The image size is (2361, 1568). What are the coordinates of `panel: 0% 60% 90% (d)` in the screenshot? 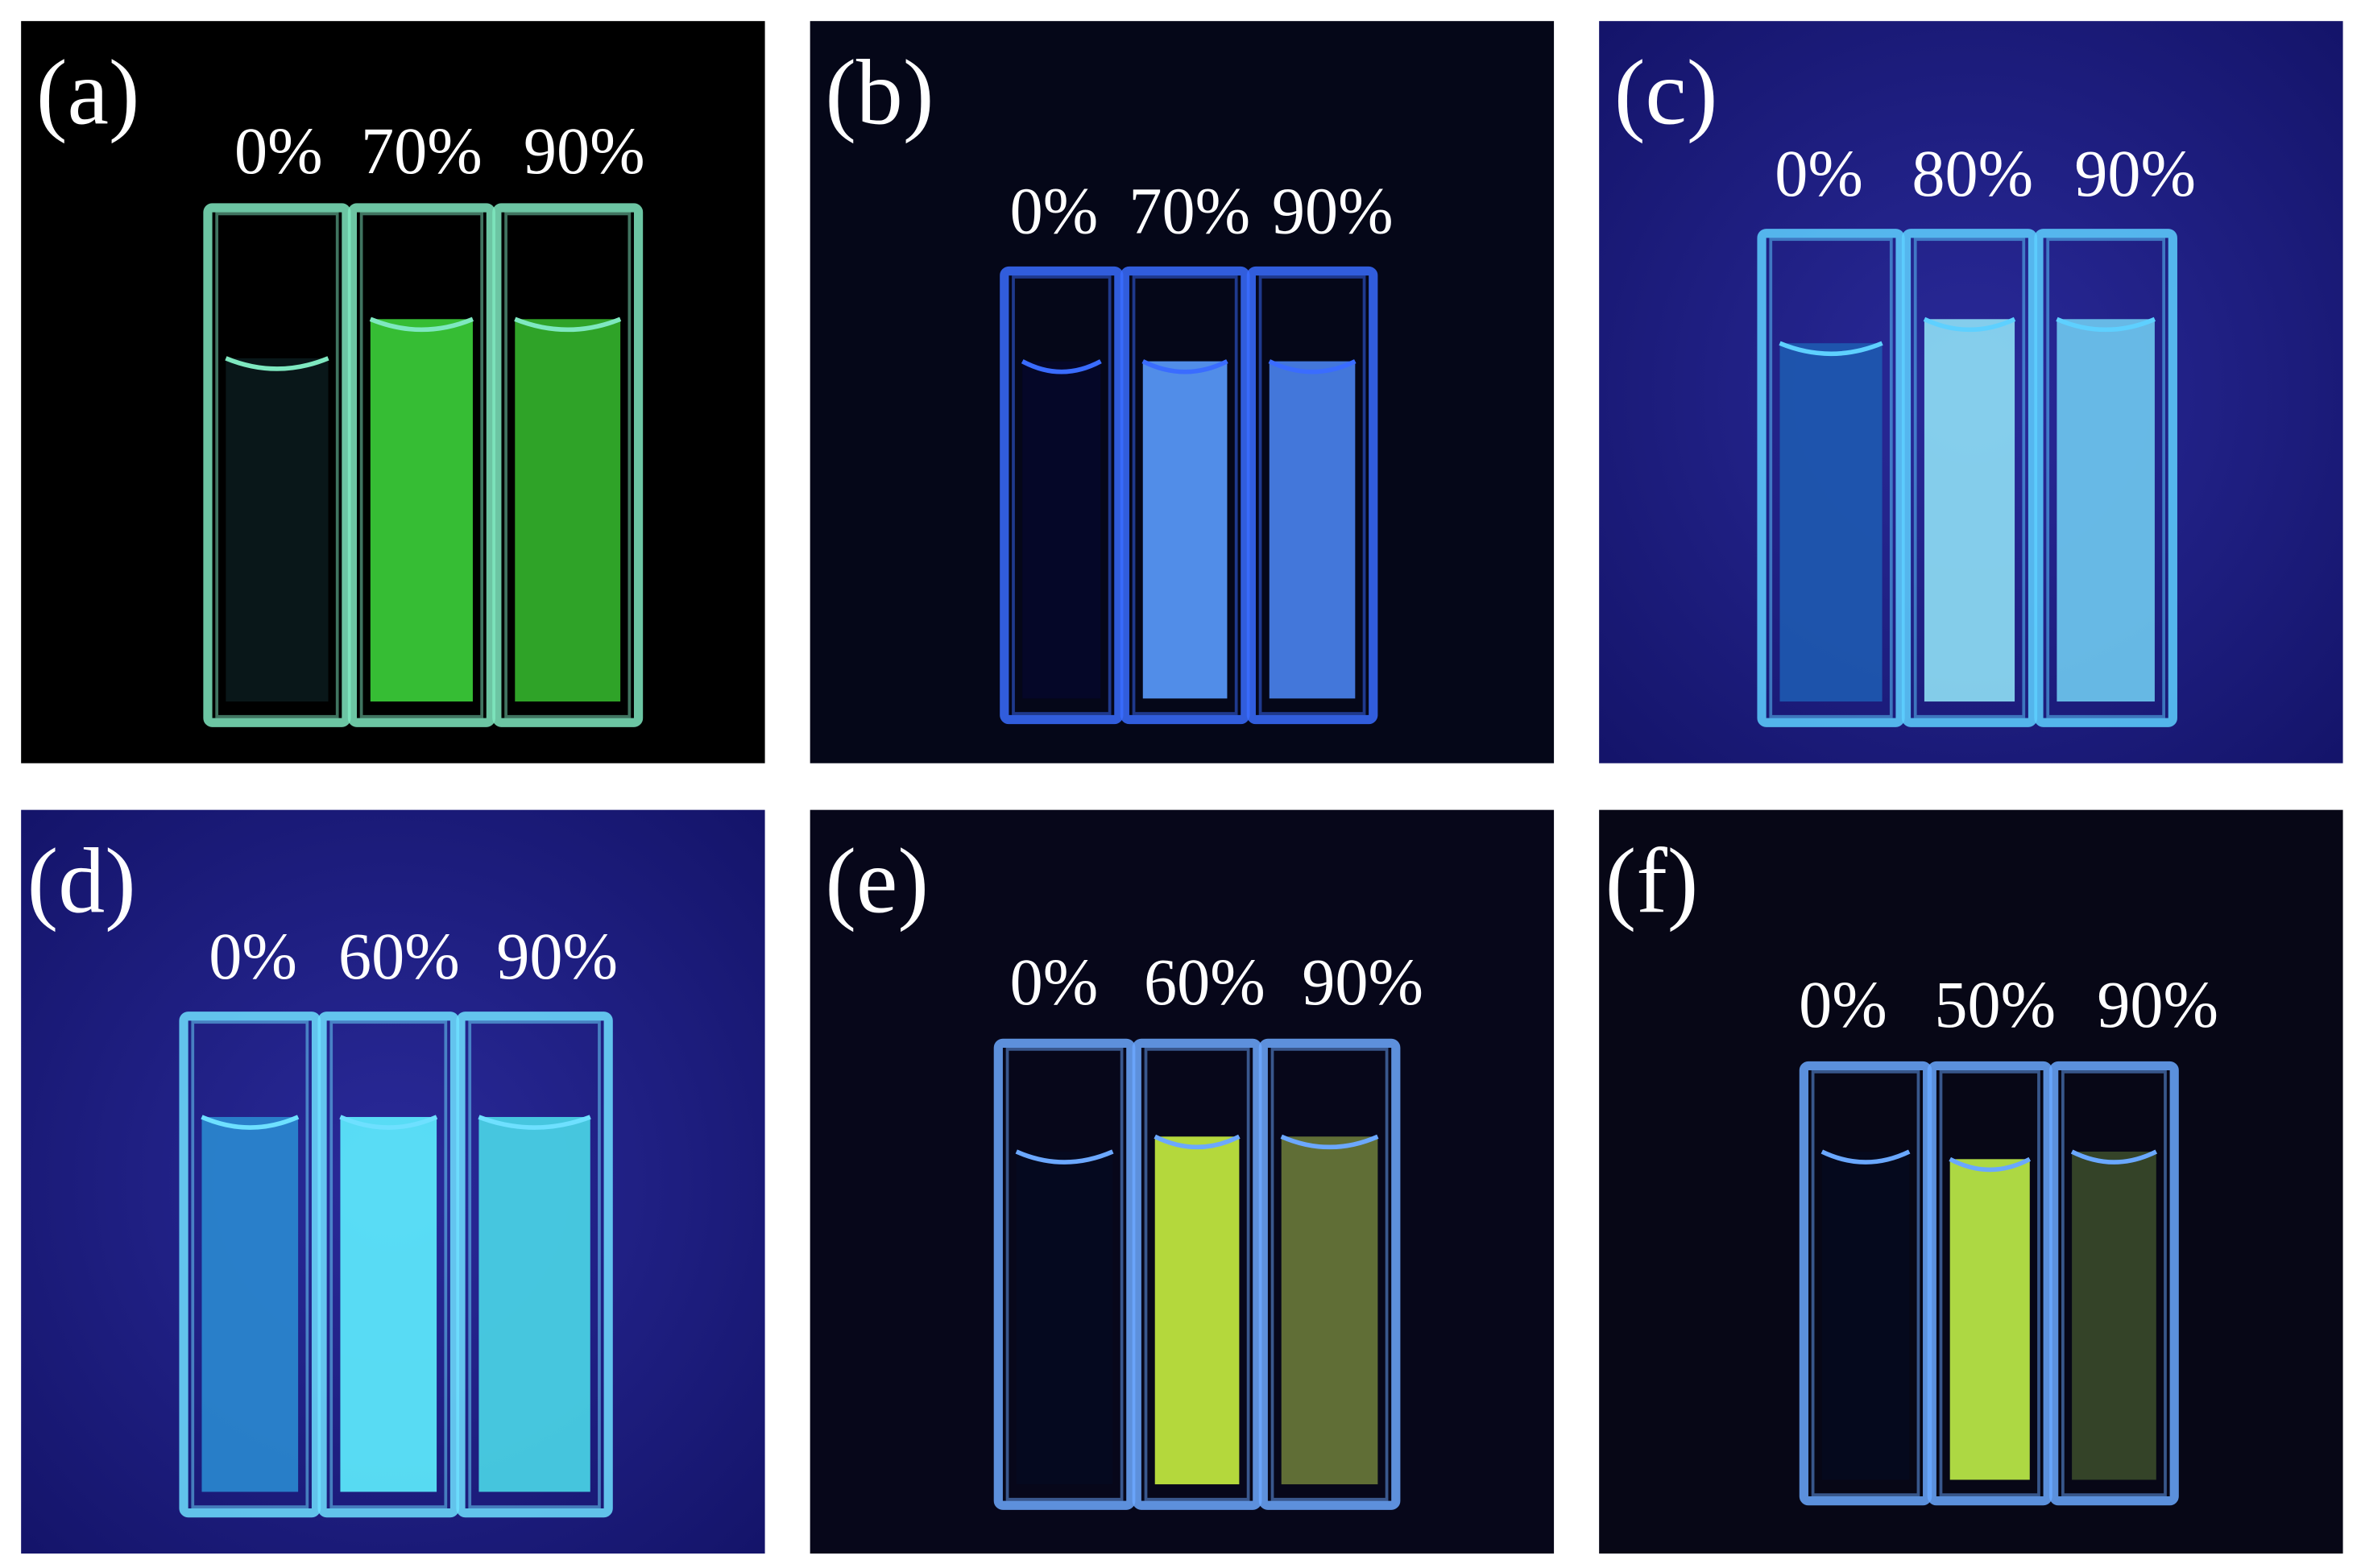 It's located at (393, 1182).